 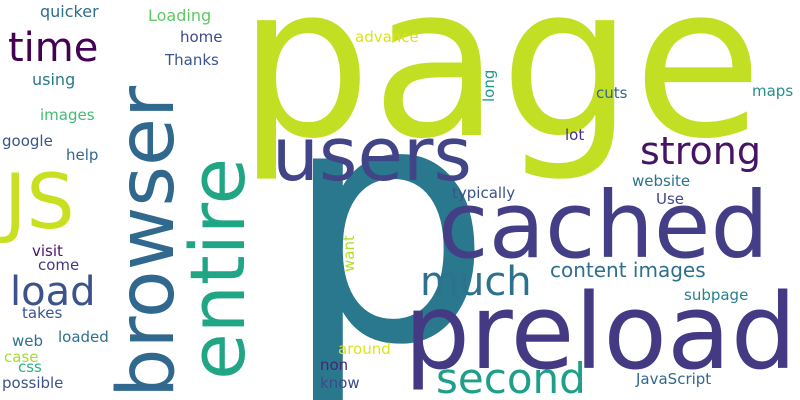 I want to click on word-long: long, so click(x=489, y=85).